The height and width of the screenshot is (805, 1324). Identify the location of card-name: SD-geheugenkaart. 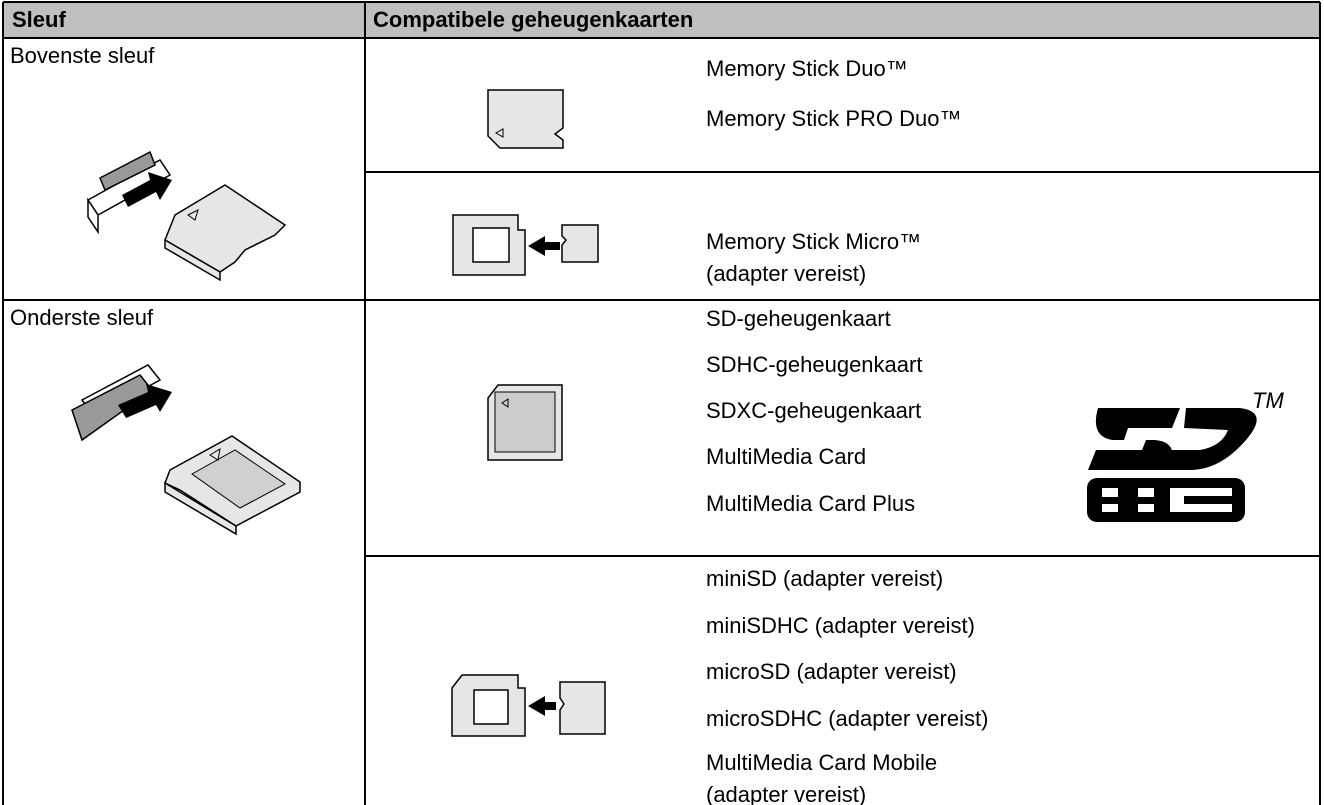
(798, 318).